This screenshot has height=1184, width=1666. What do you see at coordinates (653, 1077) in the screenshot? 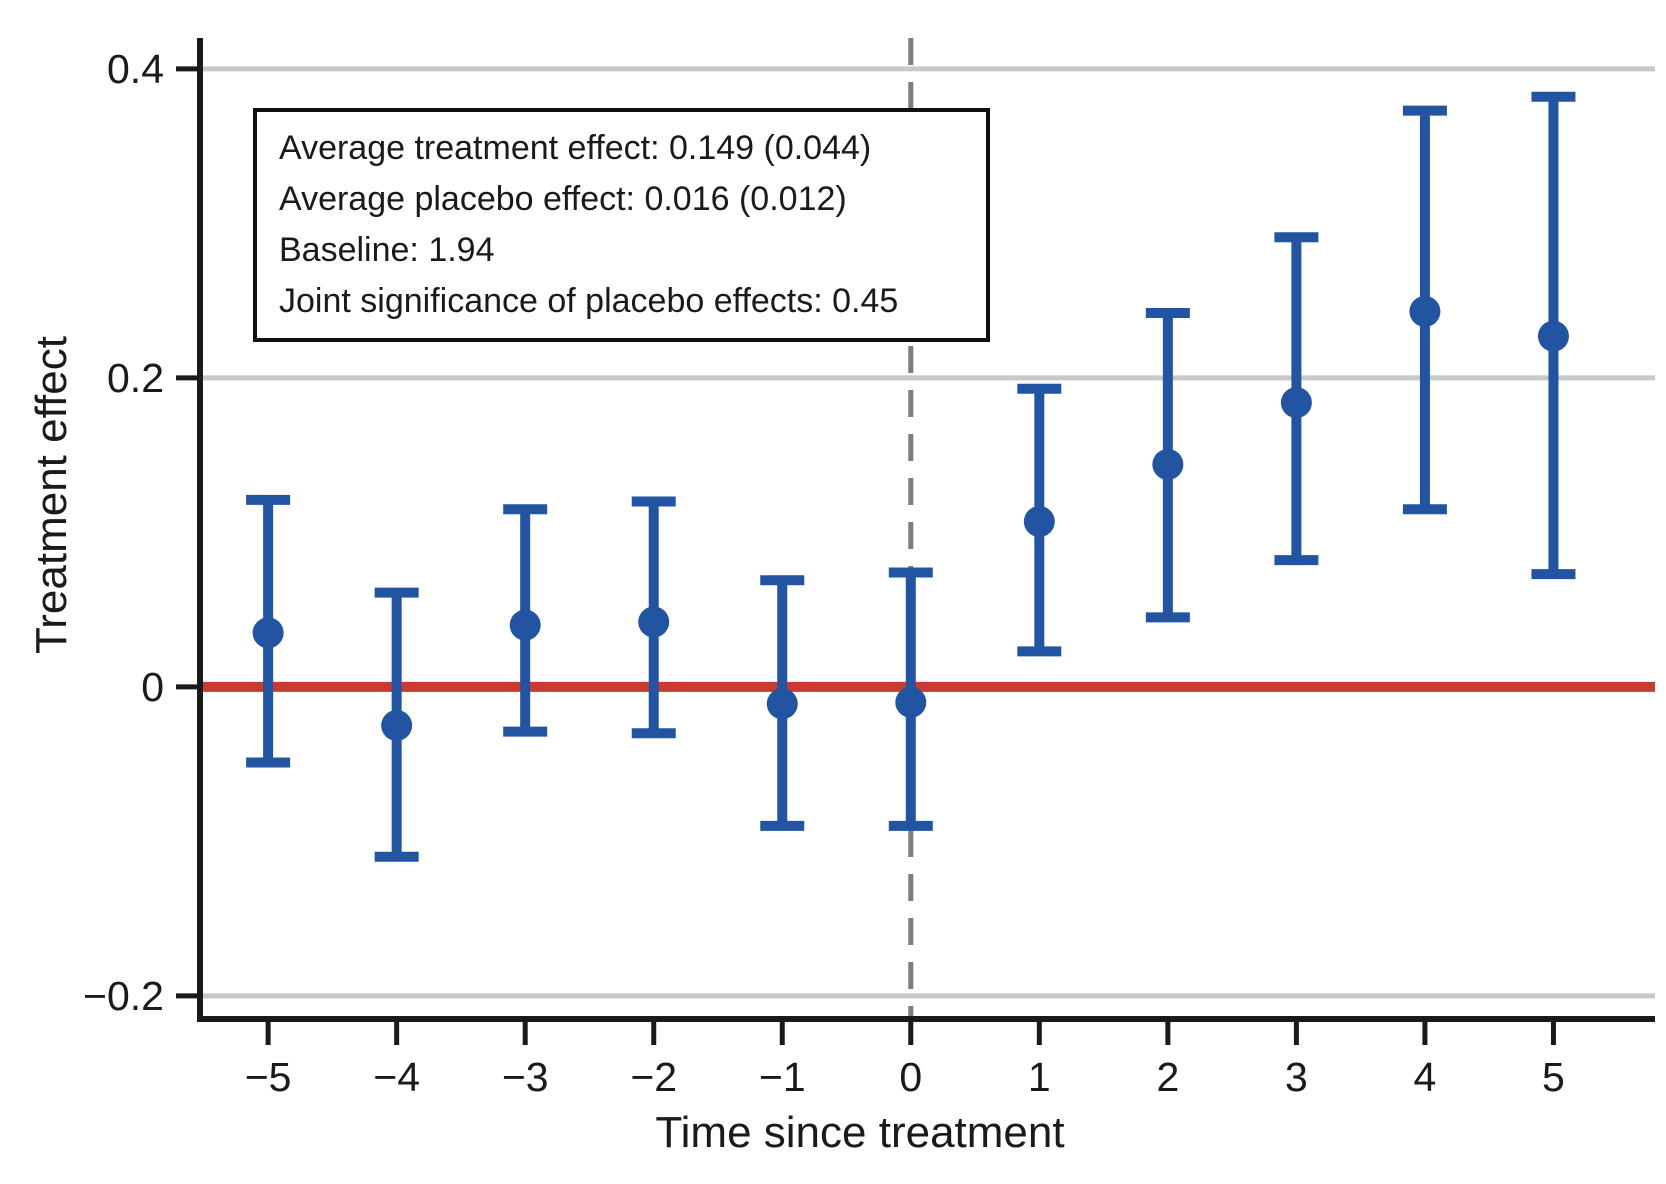
I see `x-tick-label: −2` at bounding box center [653, 1077].